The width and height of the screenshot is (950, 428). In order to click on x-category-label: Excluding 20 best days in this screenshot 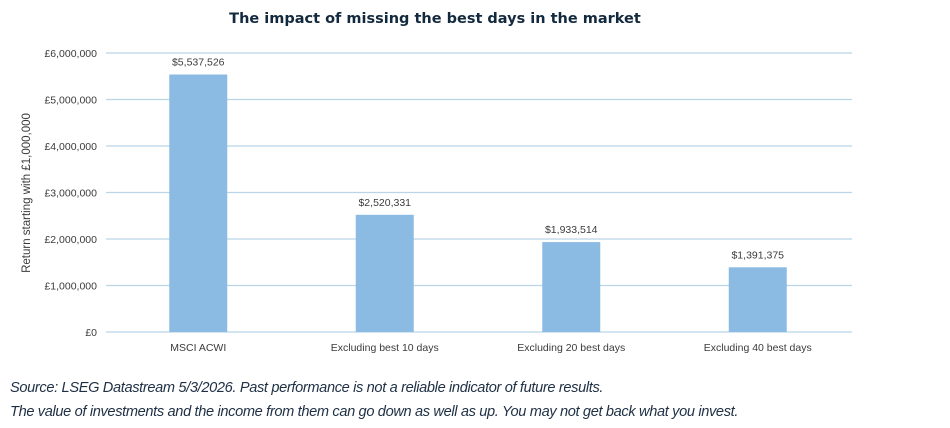, I will do `click(571, 348)`.